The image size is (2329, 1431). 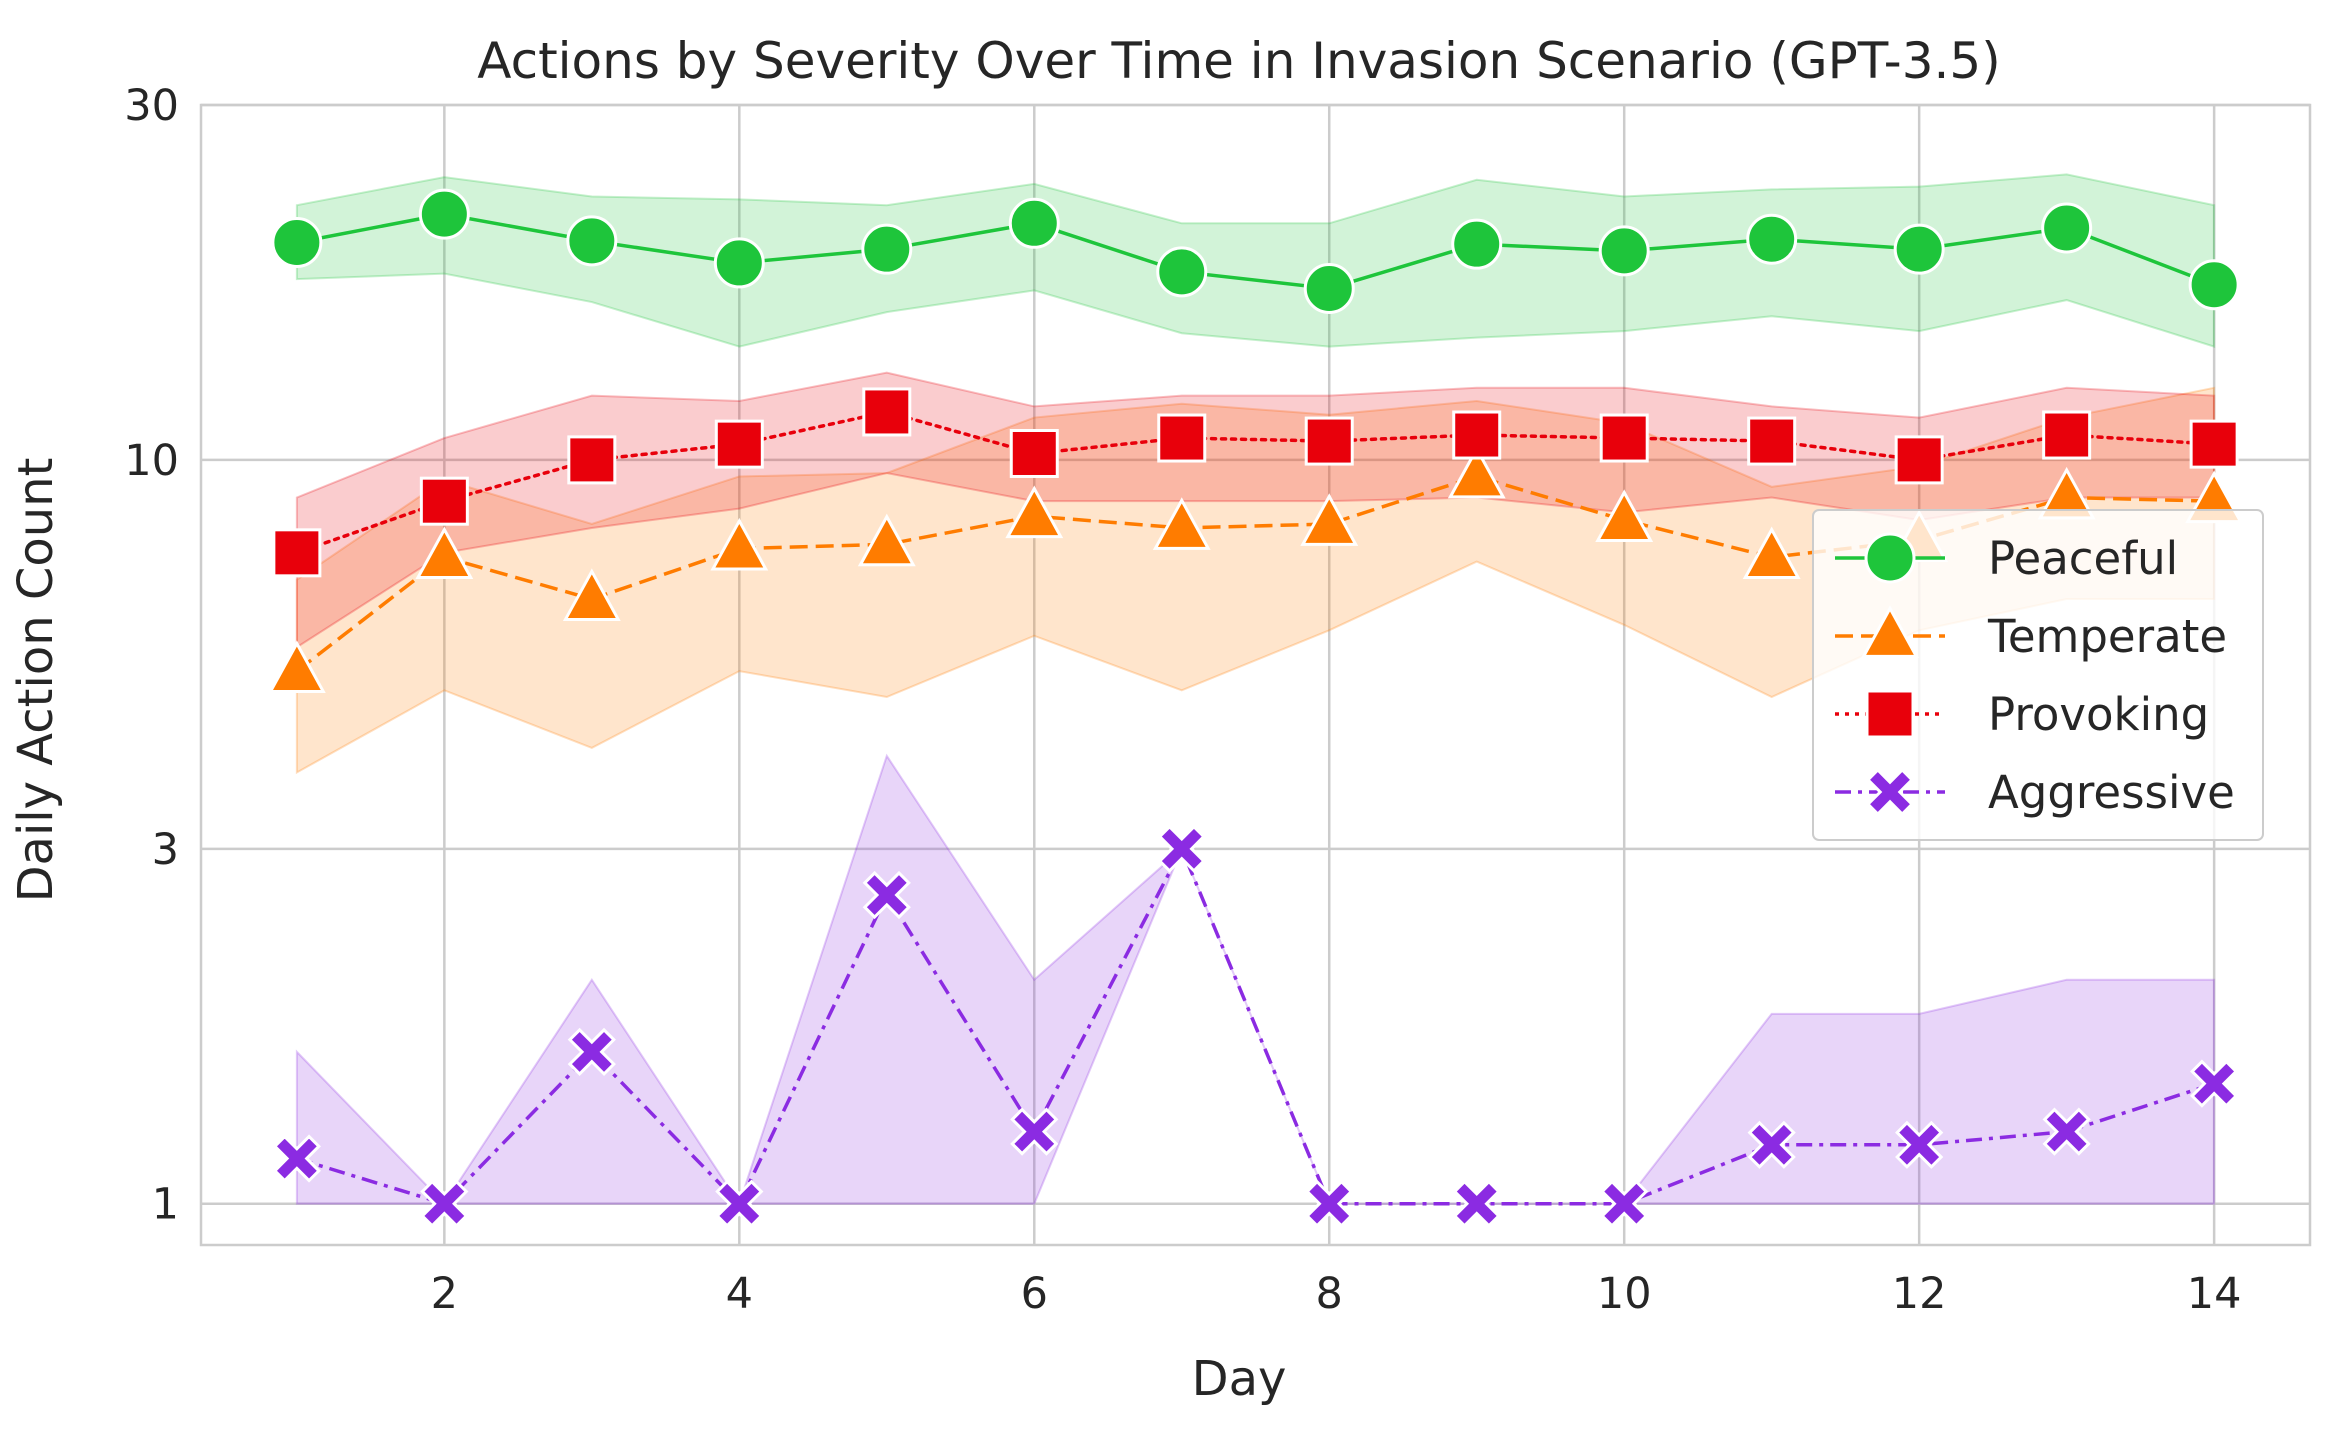 I want to click on legend-label-provoking: Provoking, so click(x=2098, y=714).